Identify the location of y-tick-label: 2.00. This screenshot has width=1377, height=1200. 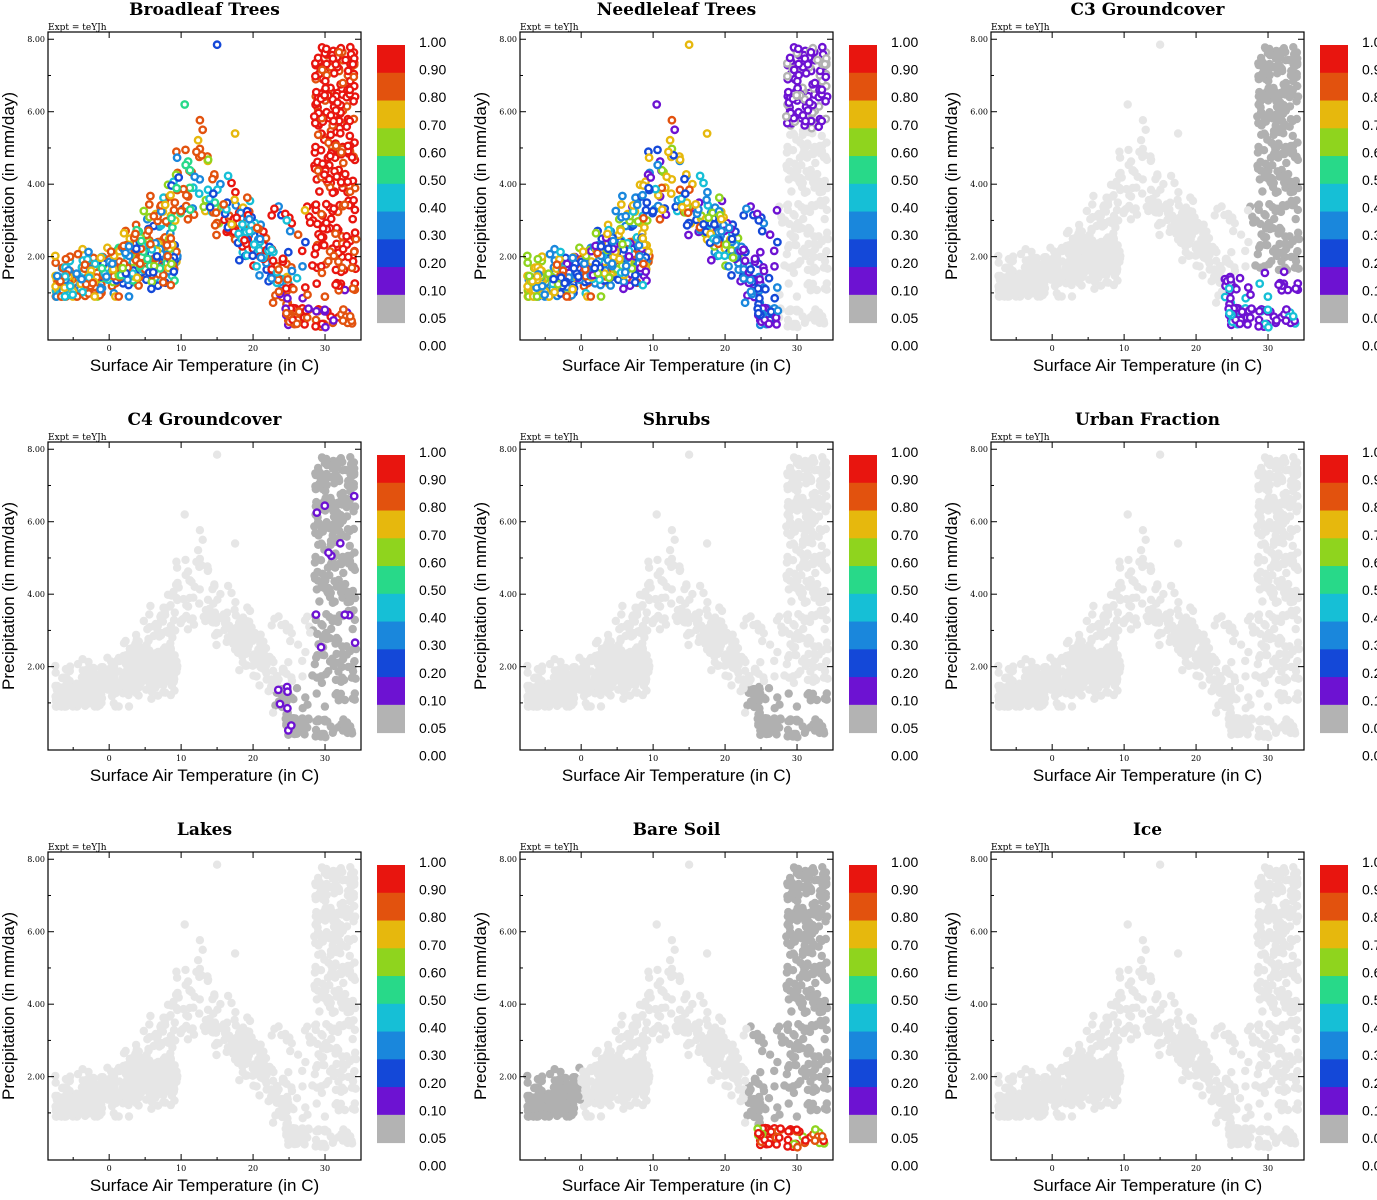
(508, 257).